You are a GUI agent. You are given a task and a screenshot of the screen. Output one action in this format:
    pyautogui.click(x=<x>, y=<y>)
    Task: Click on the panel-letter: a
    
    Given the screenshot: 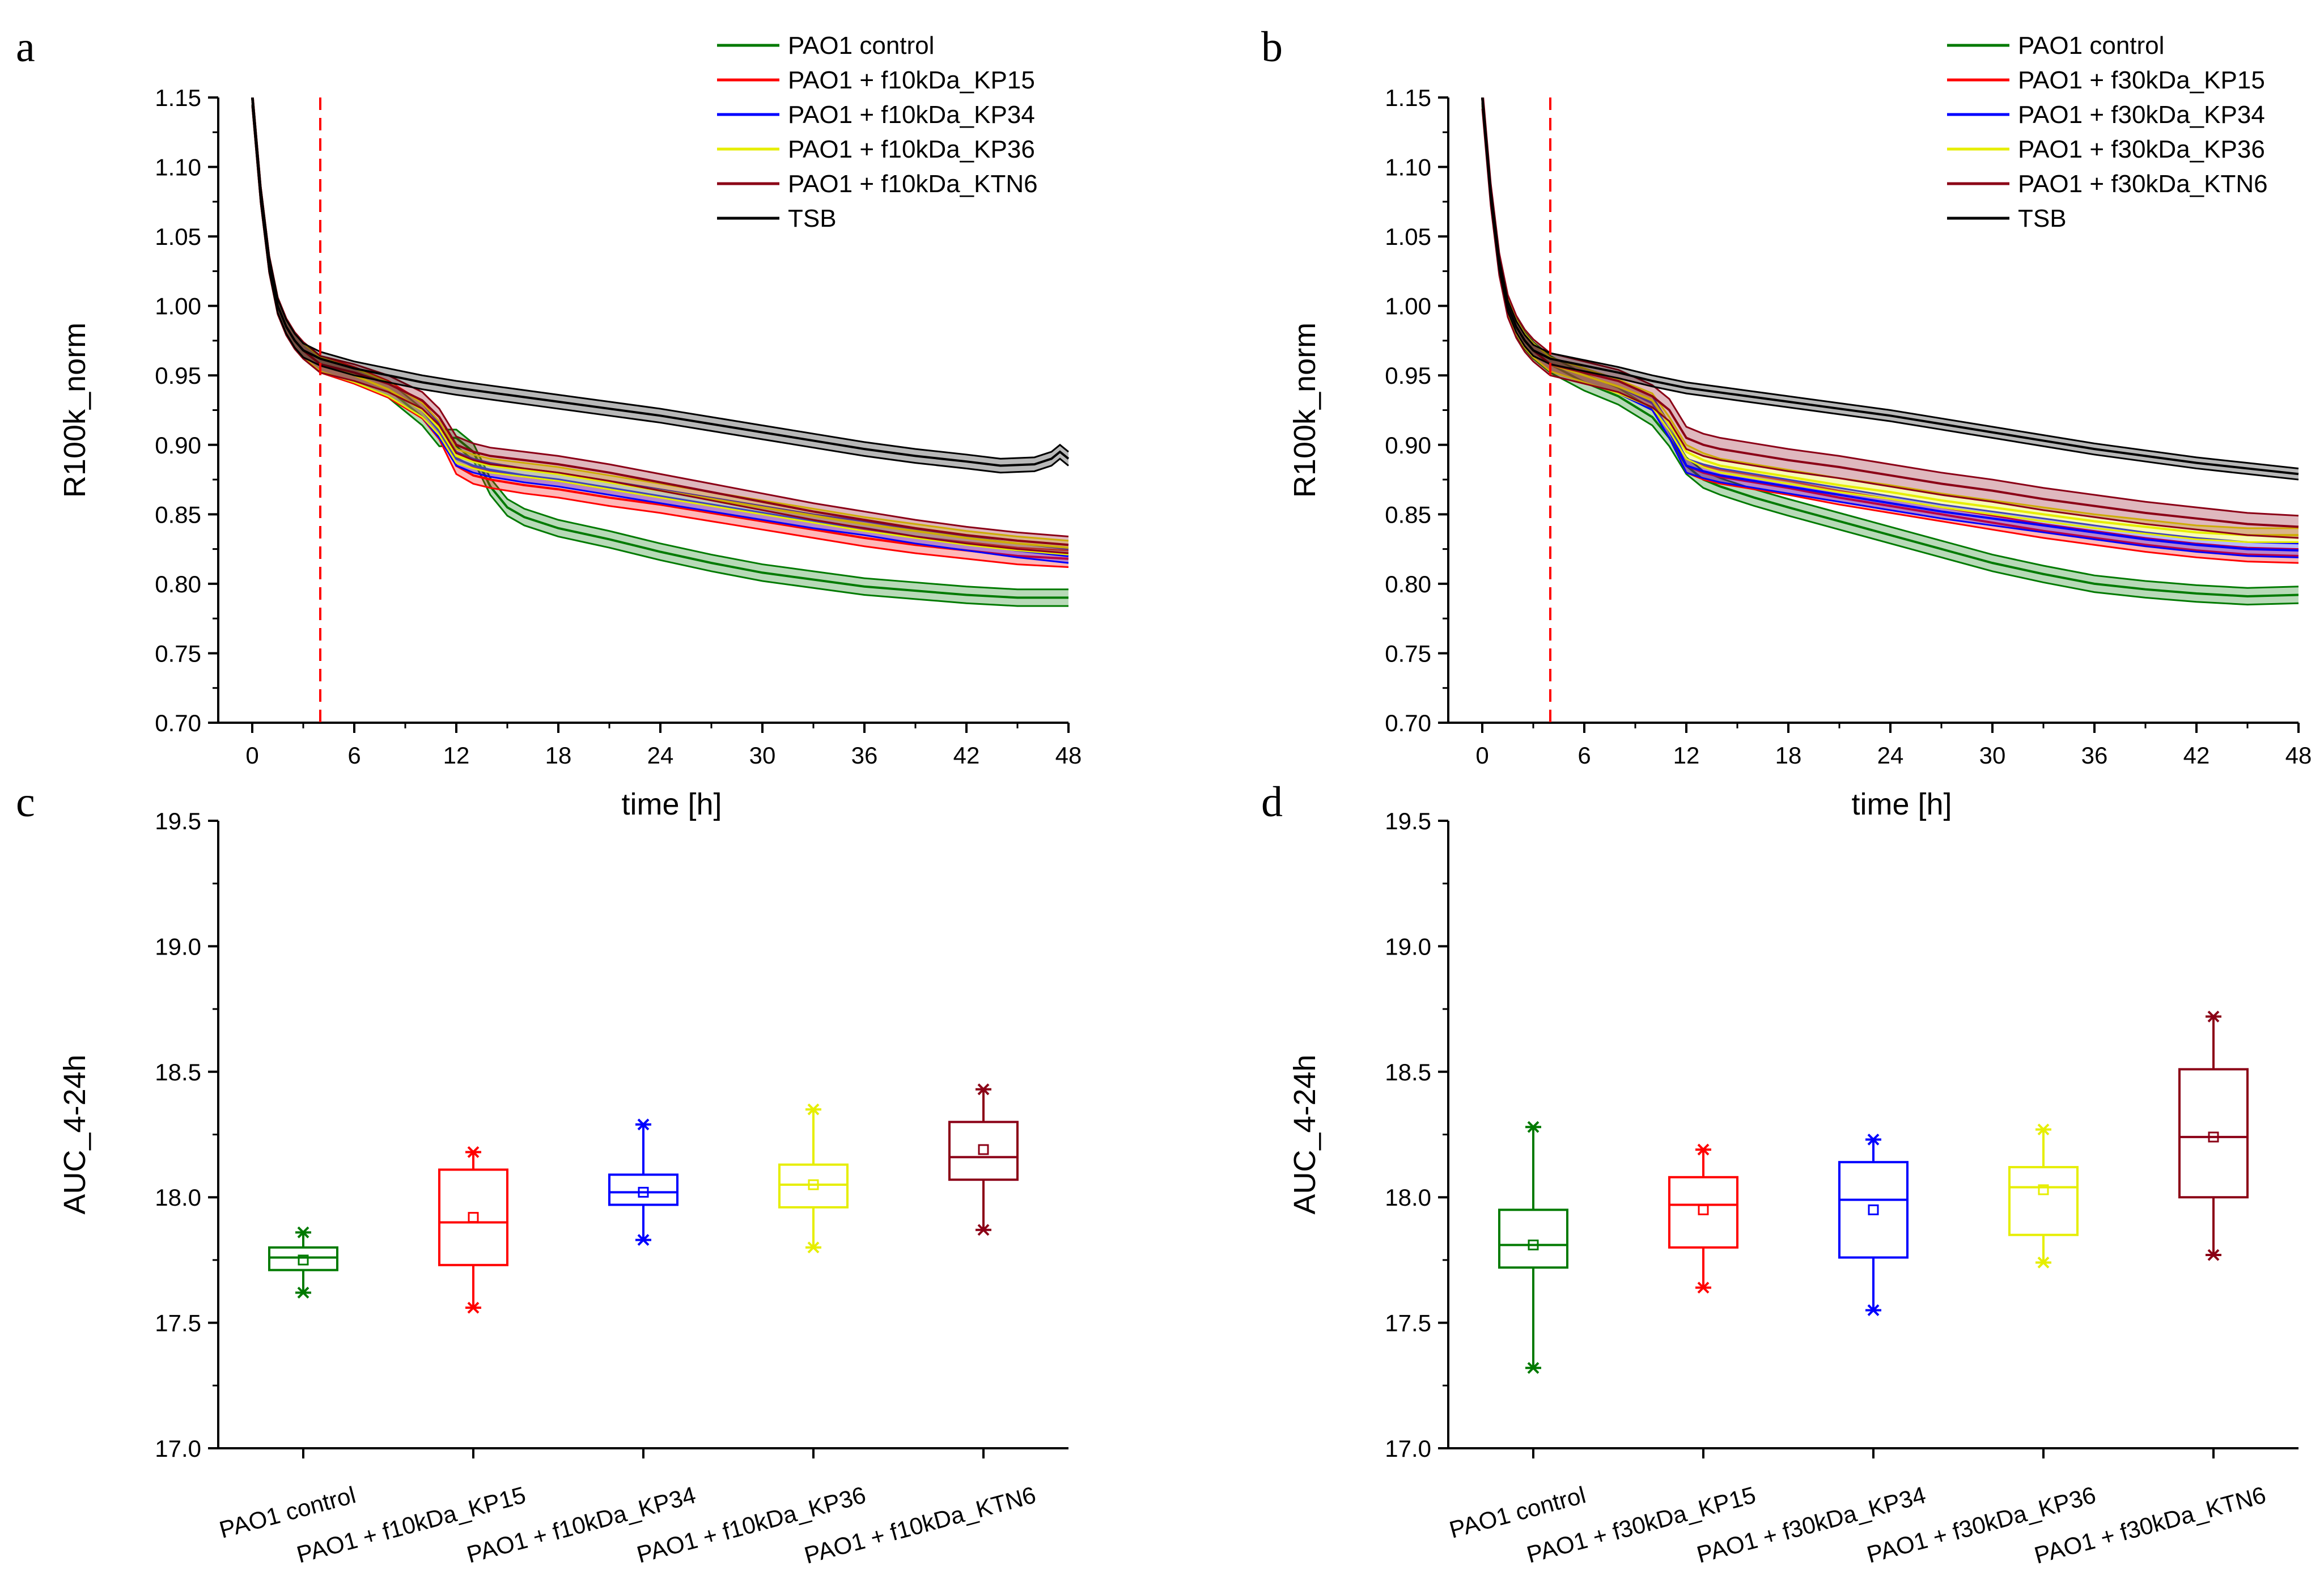 What is the action you would take?
    pyautogui.click(x=25, y=47)
    